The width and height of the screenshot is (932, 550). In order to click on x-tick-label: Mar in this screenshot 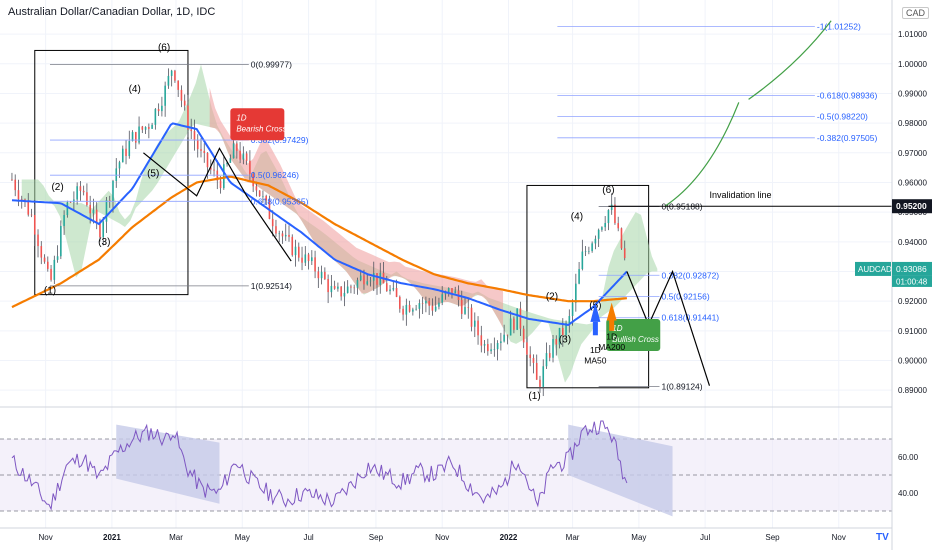, I will do `click(176, 537)`.